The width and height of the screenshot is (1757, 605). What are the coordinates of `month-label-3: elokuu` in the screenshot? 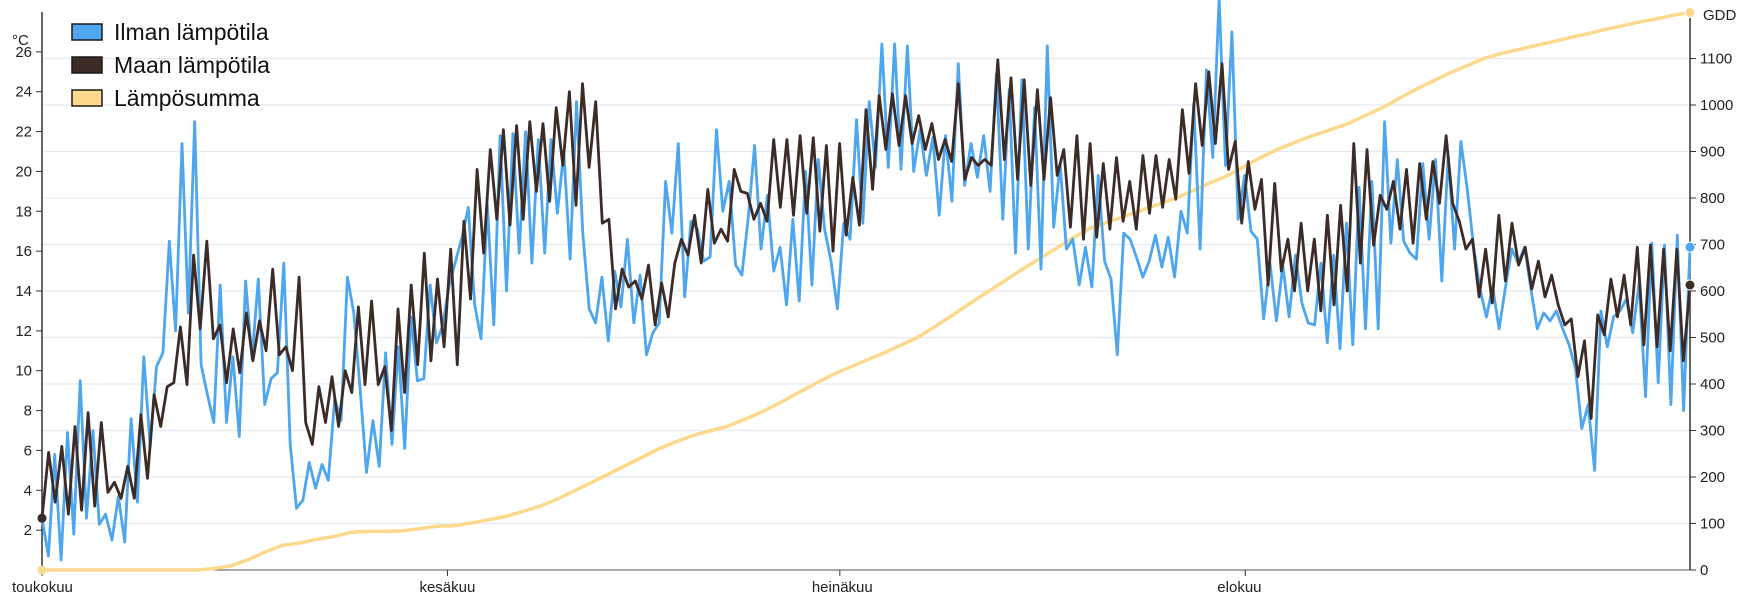 It's located at (1239, 587).